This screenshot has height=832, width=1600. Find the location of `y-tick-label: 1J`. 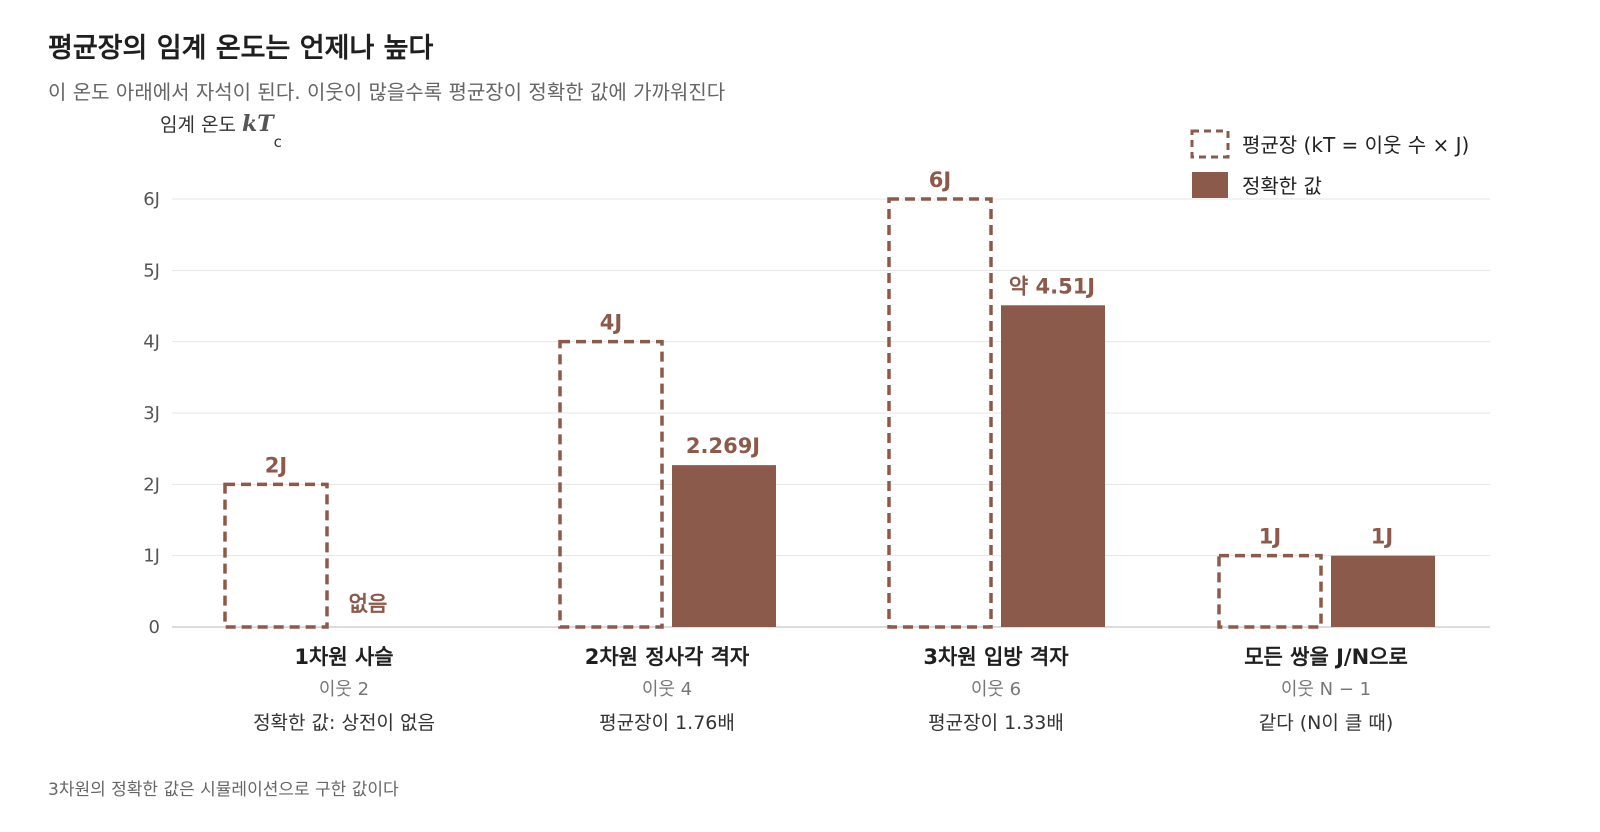

y-tick-label: 1J is located at coordinates (151, 556).